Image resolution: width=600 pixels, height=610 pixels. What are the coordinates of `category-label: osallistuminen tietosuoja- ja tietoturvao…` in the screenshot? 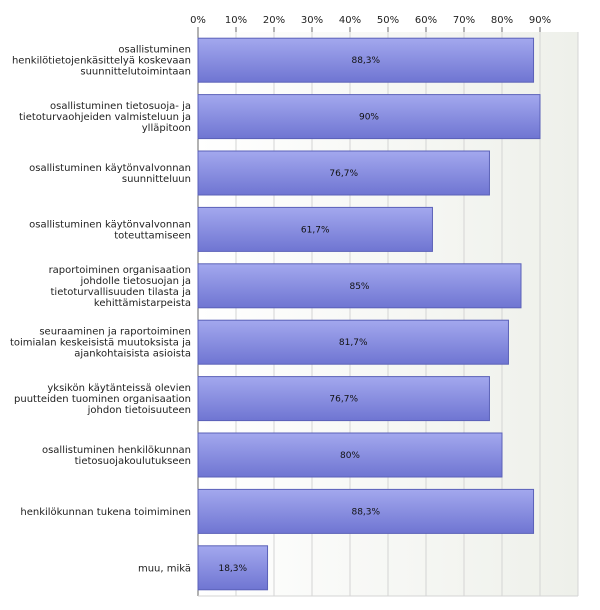 It's located at (105, 117).